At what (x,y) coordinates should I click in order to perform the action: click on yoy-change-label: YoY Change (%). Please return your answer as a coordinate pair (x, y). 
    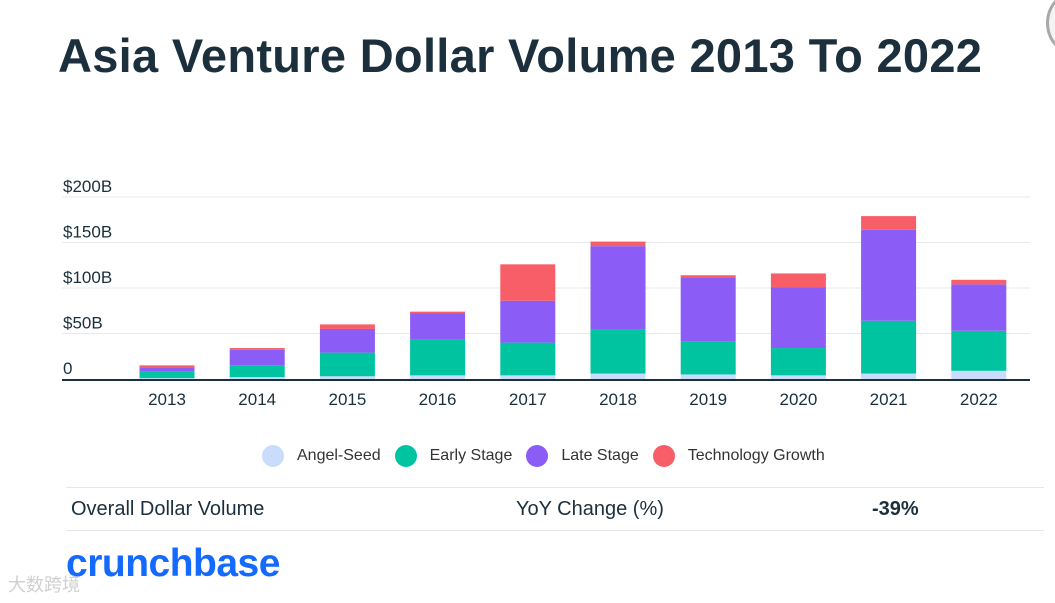
    Looking at the image, I should click on (590, 509).